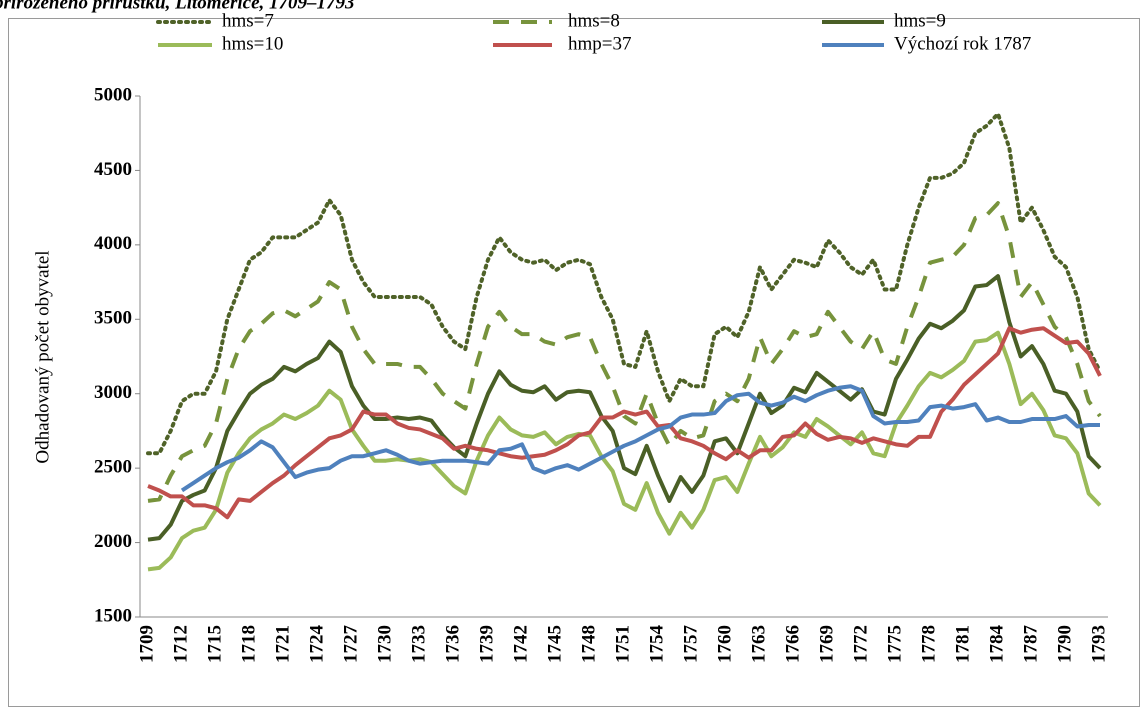 The image size is (1143, 708). Describe the element at coordinates (113, 467) in the screenshot. I see `y-tick-label: 2500` at that location.